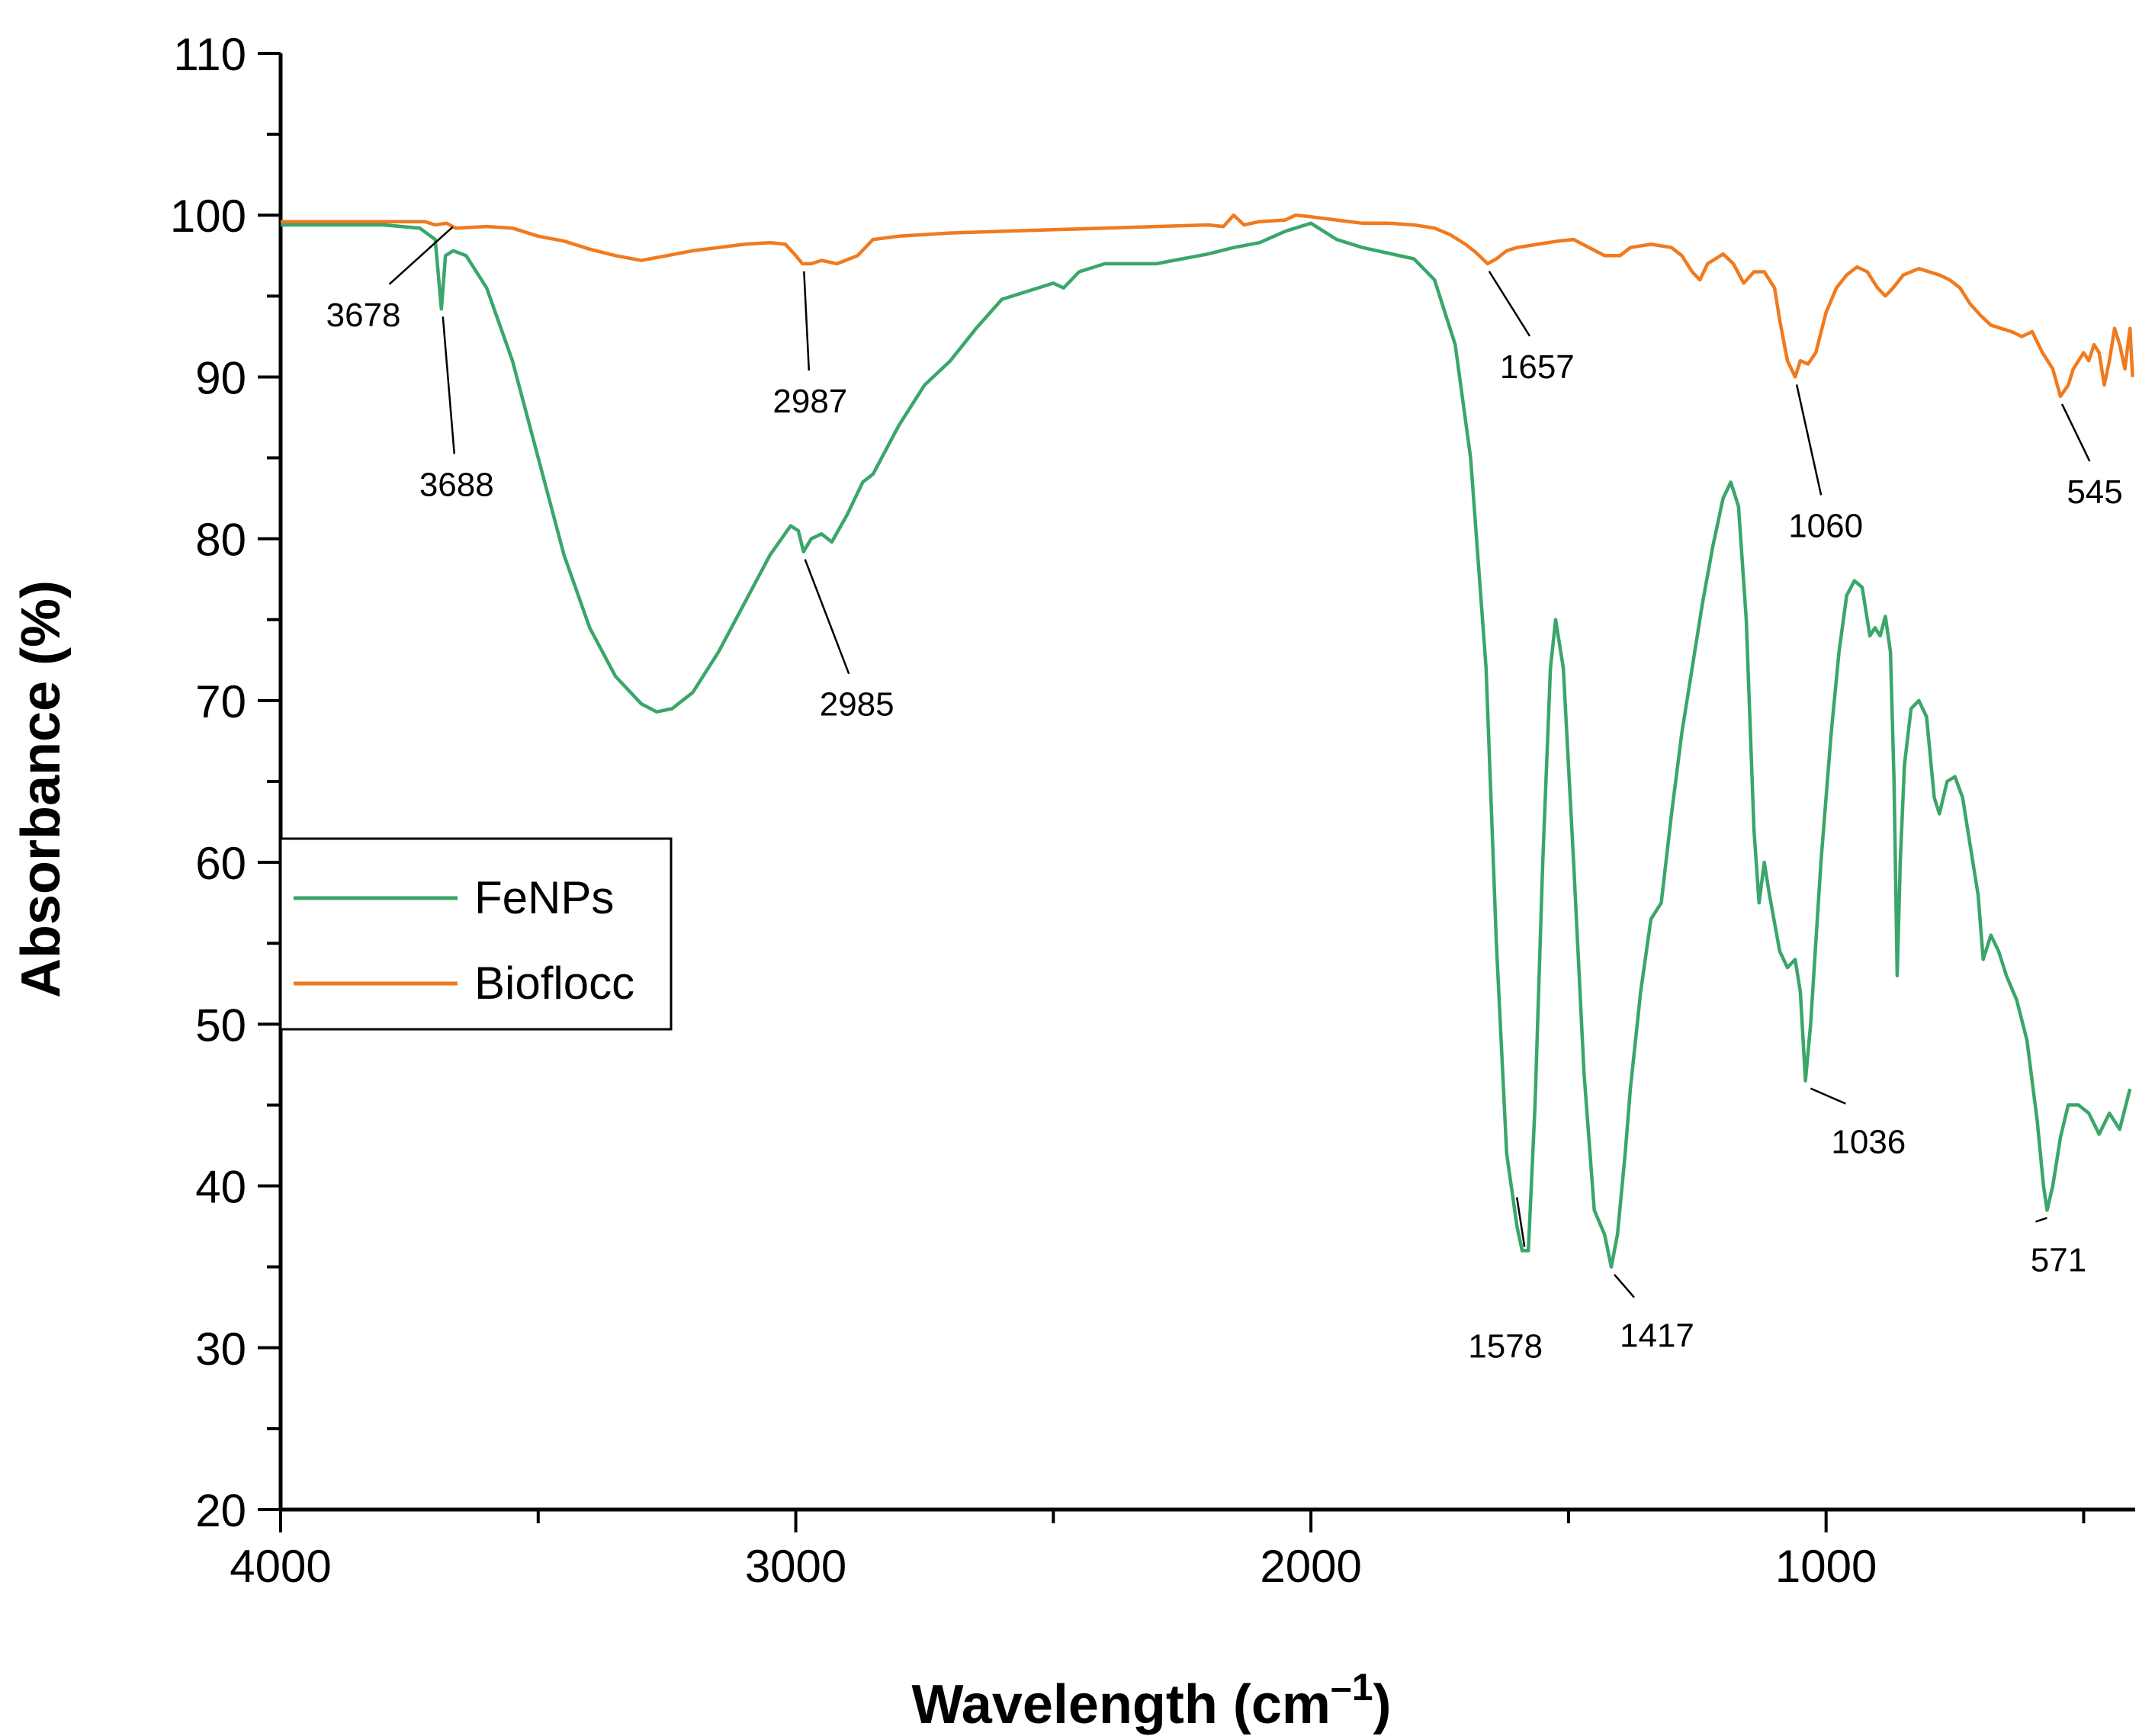 The image size is (2155, 1736). I want to click on y-tick-label: 110, so click(209, 54).